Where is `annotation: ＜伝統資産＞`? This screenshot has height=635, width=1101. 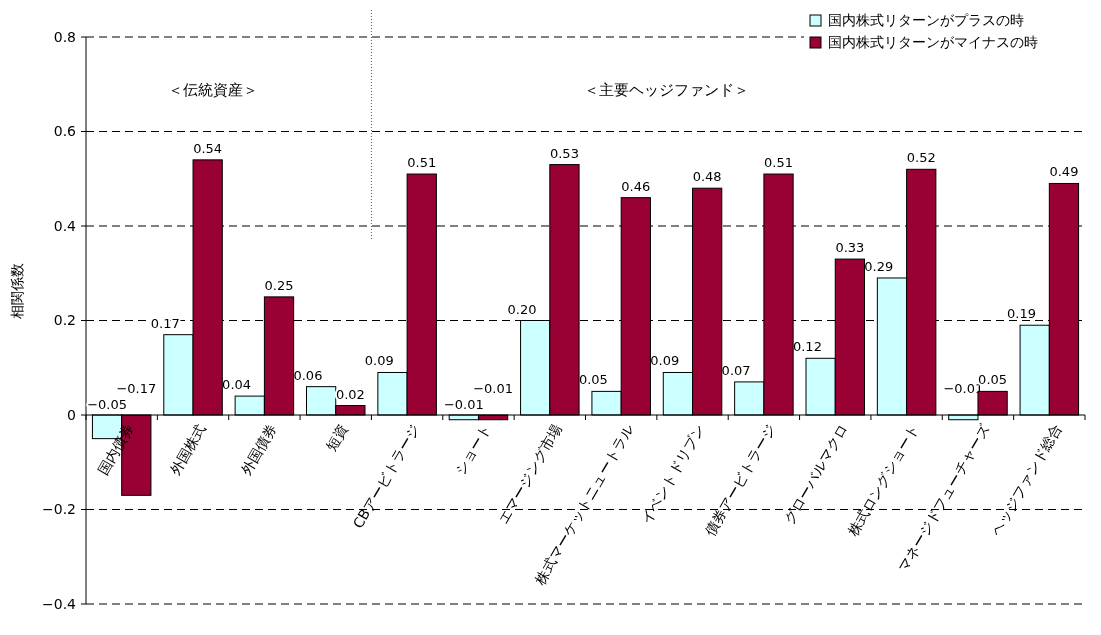
annotation: ＜伝統資産＞ is located at coordinates (213, 90).